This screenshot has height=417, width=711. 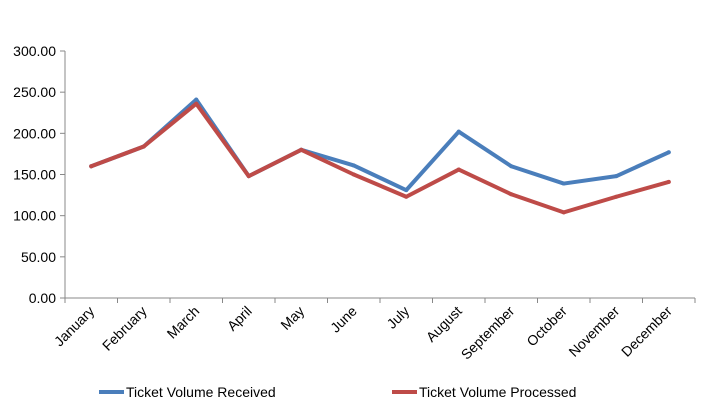 I want to click on y-tick-label: 250.00, so click(x=34, y=92).